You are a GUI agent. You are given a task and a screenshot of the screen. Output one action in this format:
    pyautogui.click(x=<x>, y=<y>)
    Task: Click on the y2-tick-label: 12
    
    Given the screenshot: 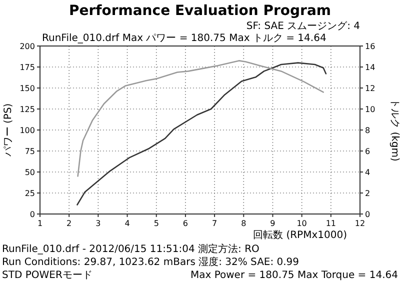 What is the action you would take?
    pyautogui.click(x=370, y=88)
    